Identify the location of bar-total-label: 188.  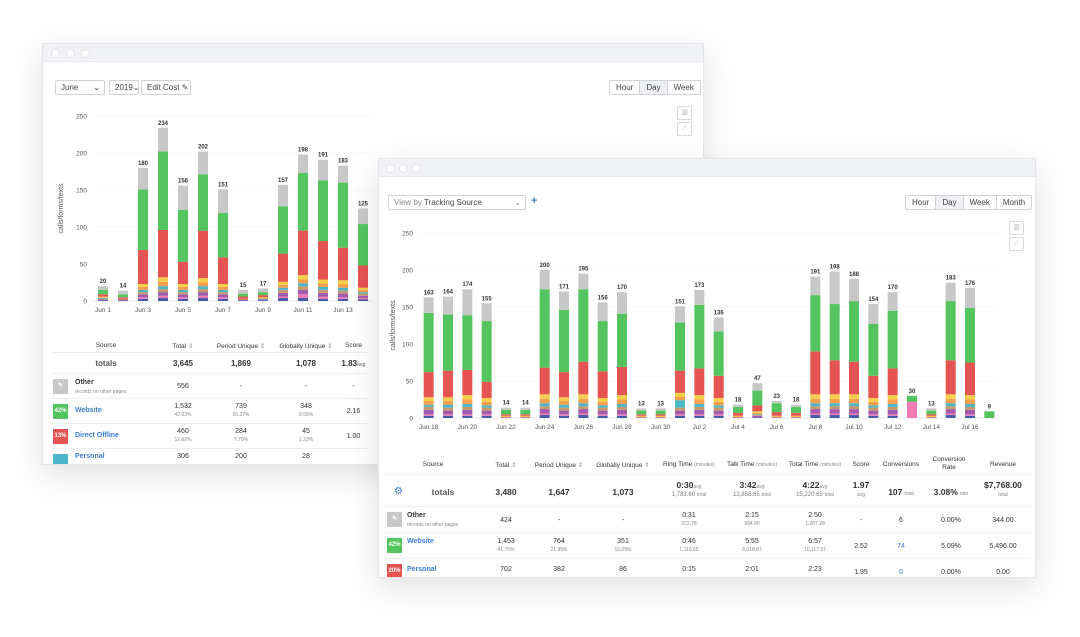
(854, 275).